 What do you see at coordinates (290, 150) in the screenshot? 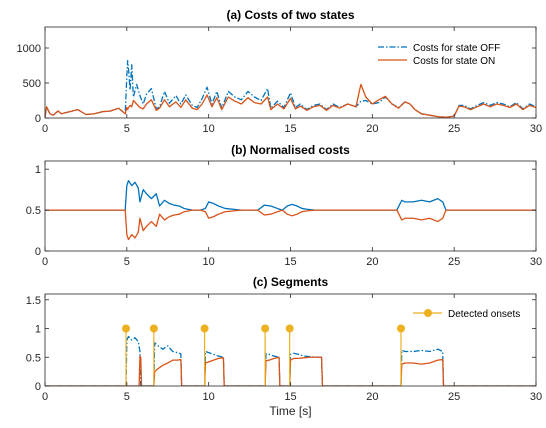
I see `panel-title: (b) Normalised costs` at bounding box center [290, 150].